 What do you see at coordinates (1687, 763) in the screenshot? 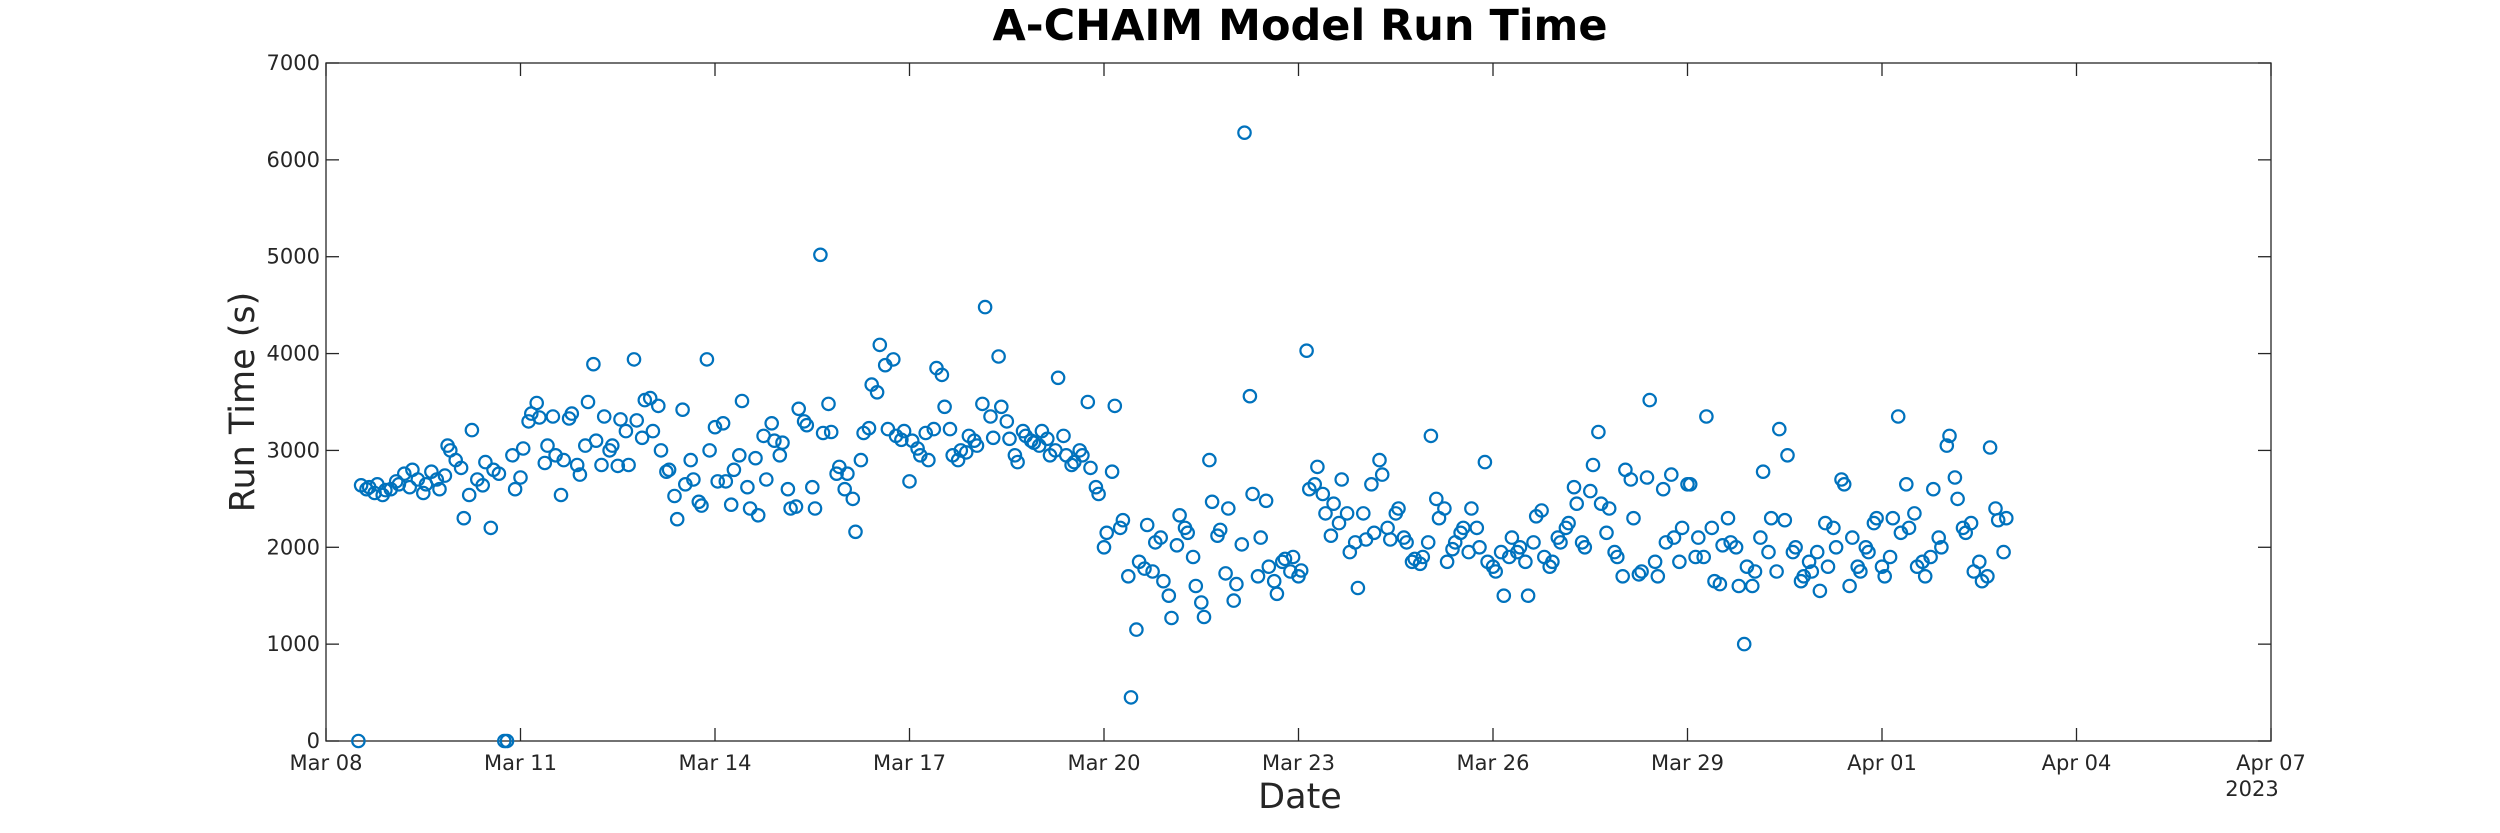
I see `x-tick-label: Mar 29` at bounding box center [1687, 763].